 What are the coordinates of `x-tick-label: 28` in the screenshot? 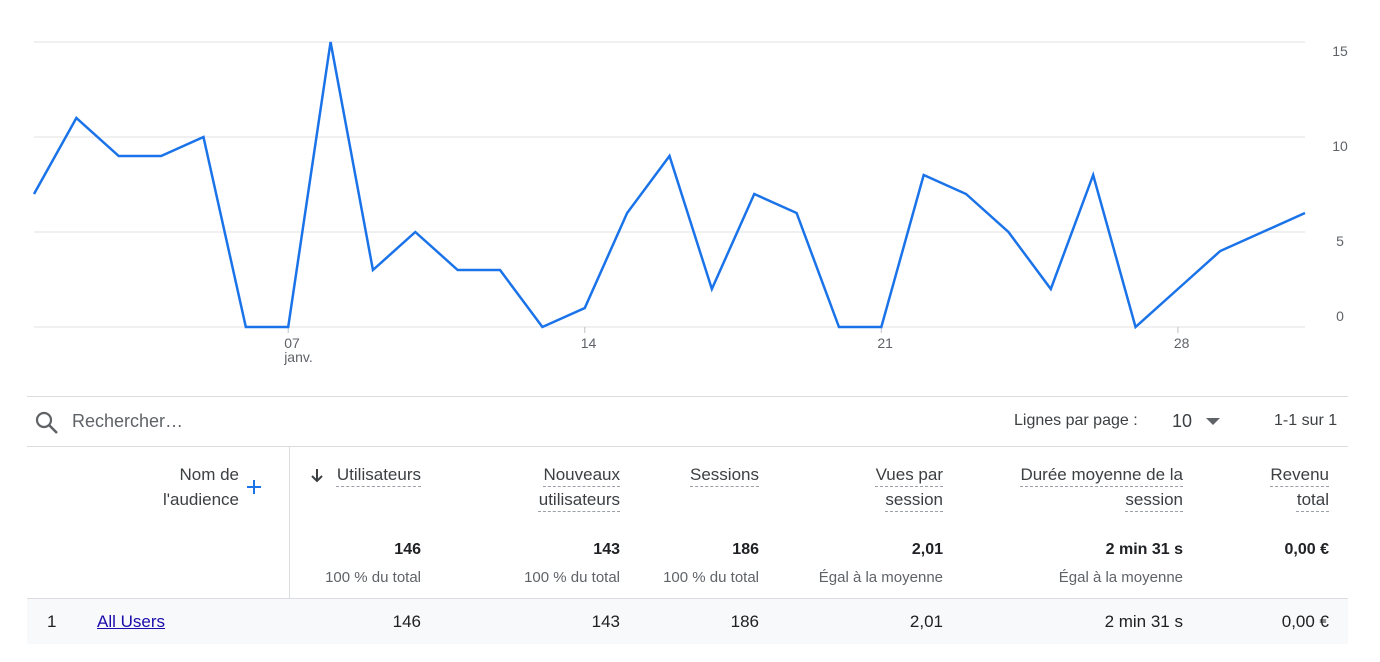 It's located at (1182, 343).